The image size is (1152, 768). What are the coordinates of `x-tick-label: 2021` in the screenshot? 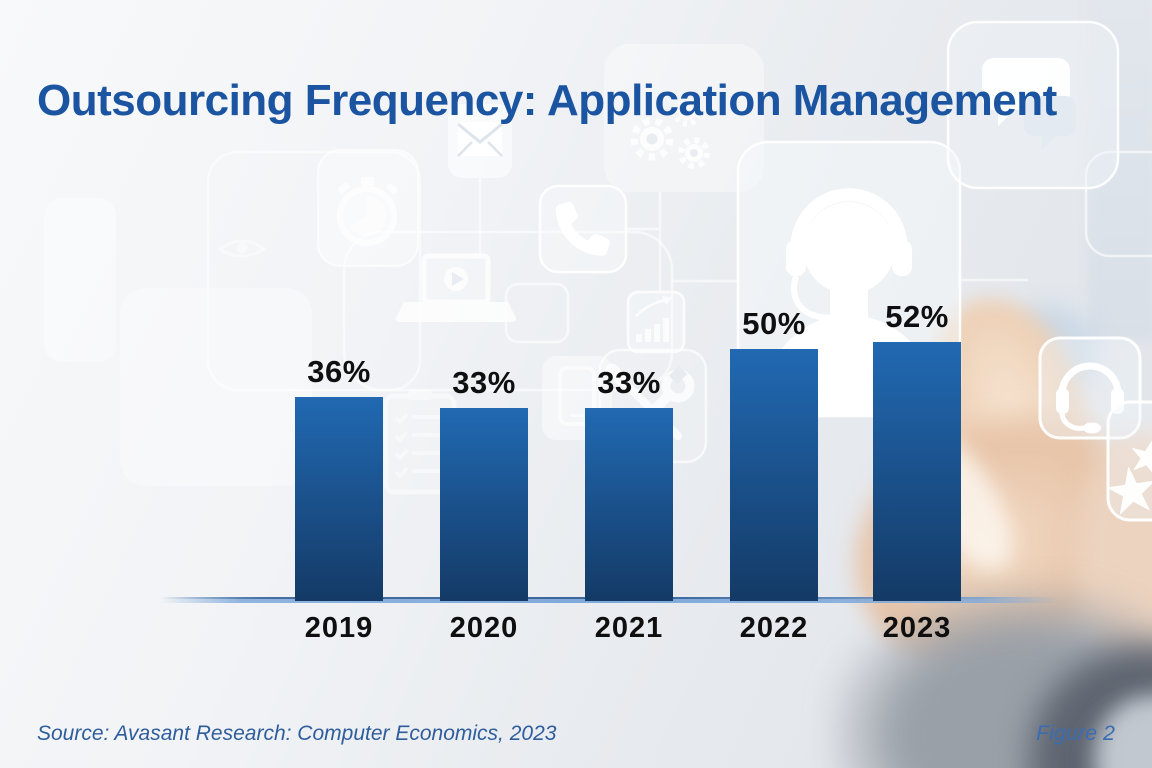 It's located at (629, 628).